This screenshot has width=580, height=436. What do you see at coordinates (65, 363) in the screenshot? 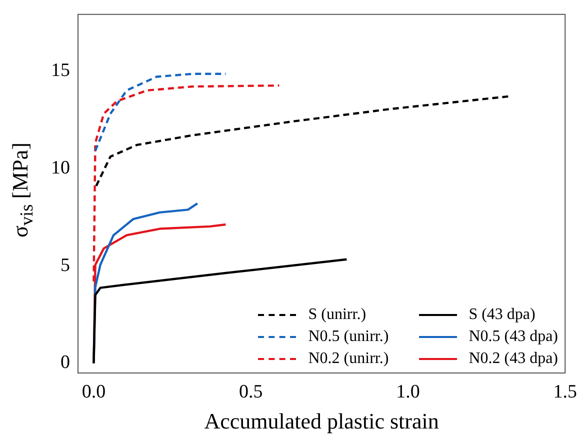
I see `y-tick-label: 0` at bounding box center [65, 363].